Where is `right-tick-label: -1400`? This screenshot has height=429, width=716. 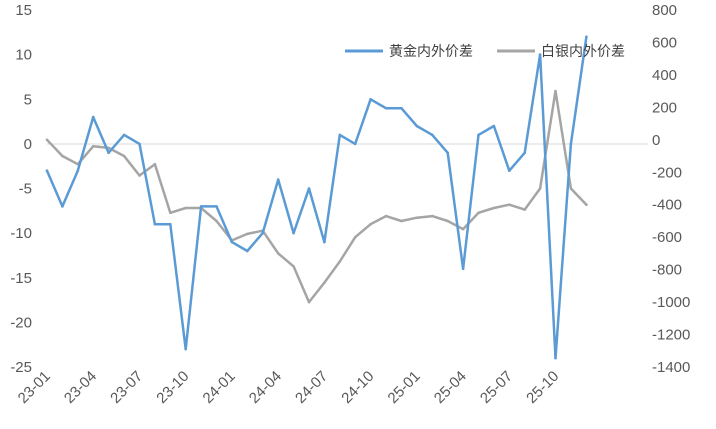
right-tick-label: -1400 is located at coordinates (671, 367).